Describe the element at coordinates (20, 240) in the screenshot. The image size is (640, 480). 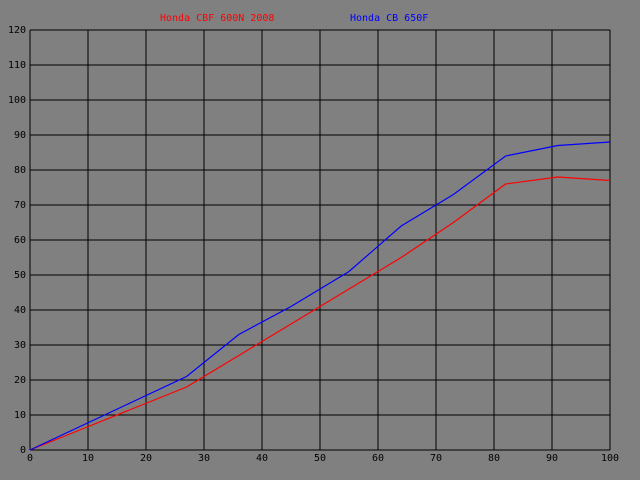
I see `y-tick-label: 60` at that location.